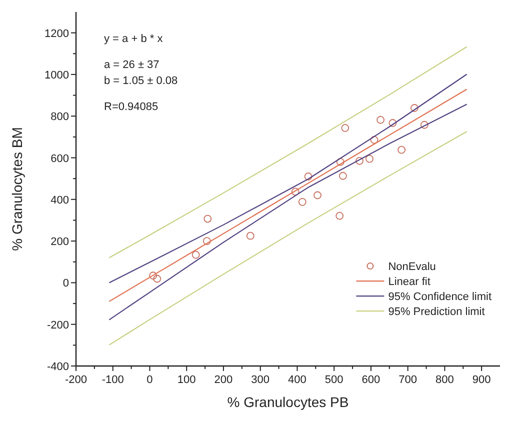  What do you see at coordinates (17, 189) in the screenshot?
I see `y-axis-title: % Granulocytes BM` at bounding box center [17, 189].